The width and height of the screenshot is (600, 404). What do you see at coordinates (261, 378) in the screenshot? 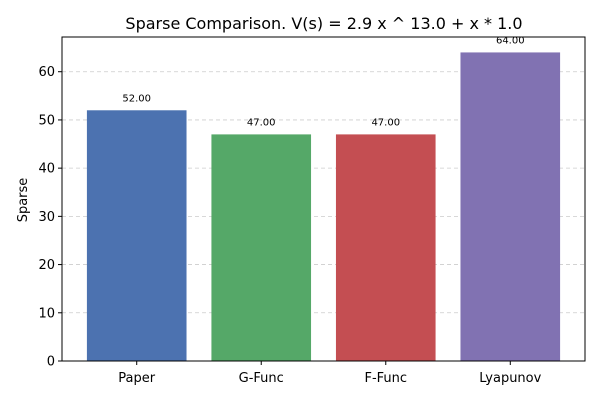
I see `x-tick-label-1: G-Func` at bounding box center [261, 378].